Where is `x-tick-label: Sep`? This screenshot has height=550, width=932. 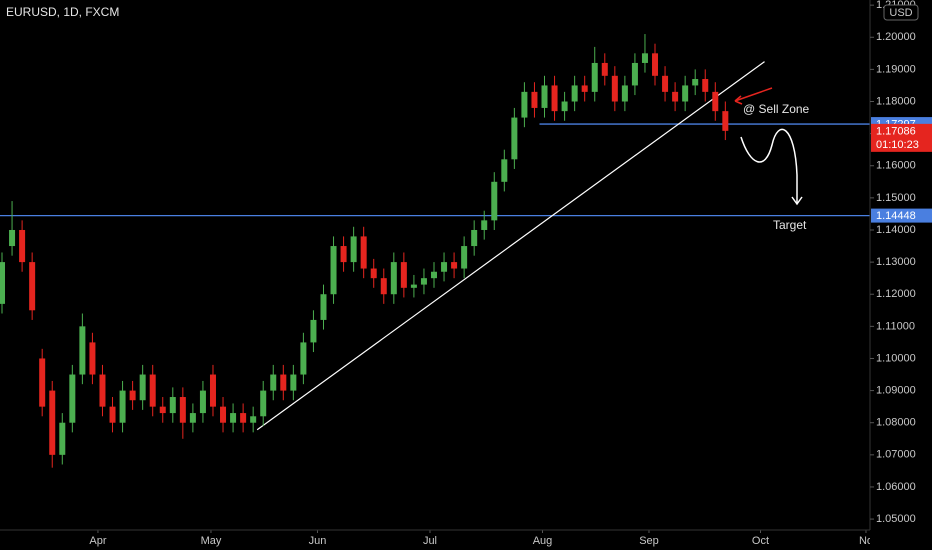
x-tick-label: Sep is located at coordinates (649, 541).